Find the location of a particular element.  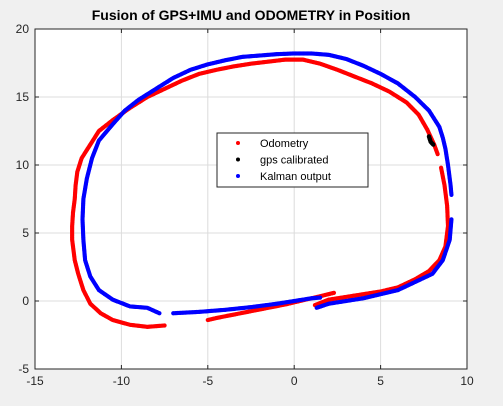

x-tick-label: -15 is located at coordinates (35, 381).